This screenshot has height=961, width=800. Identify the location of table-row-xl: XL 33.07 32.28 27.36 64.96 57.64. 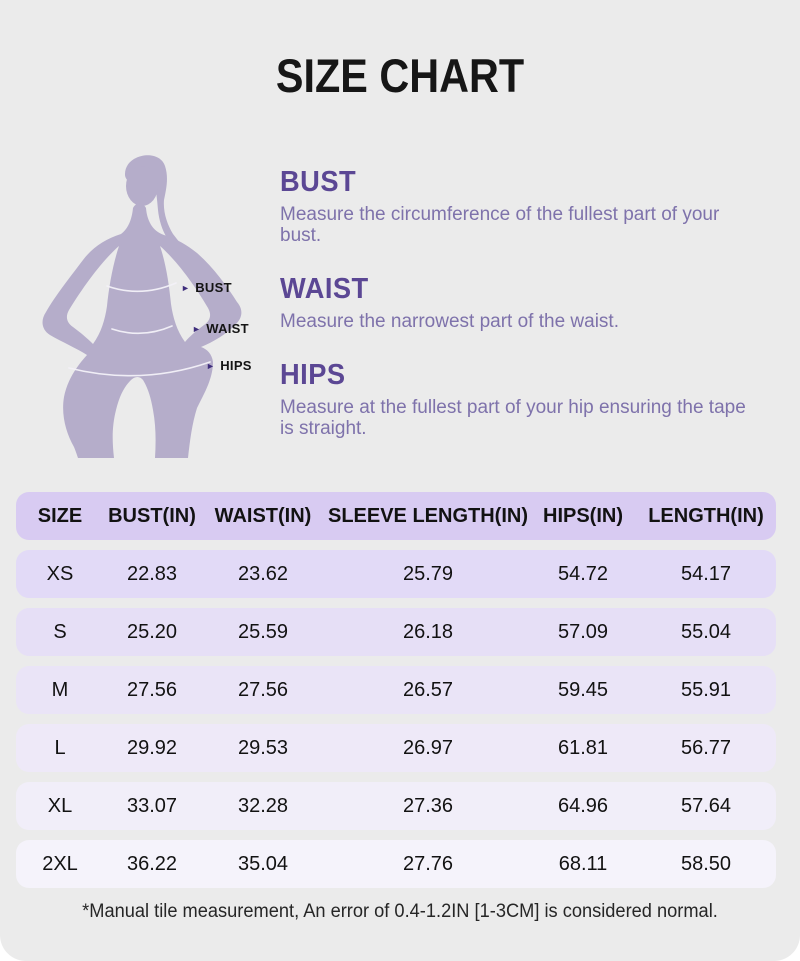
(396, 806).